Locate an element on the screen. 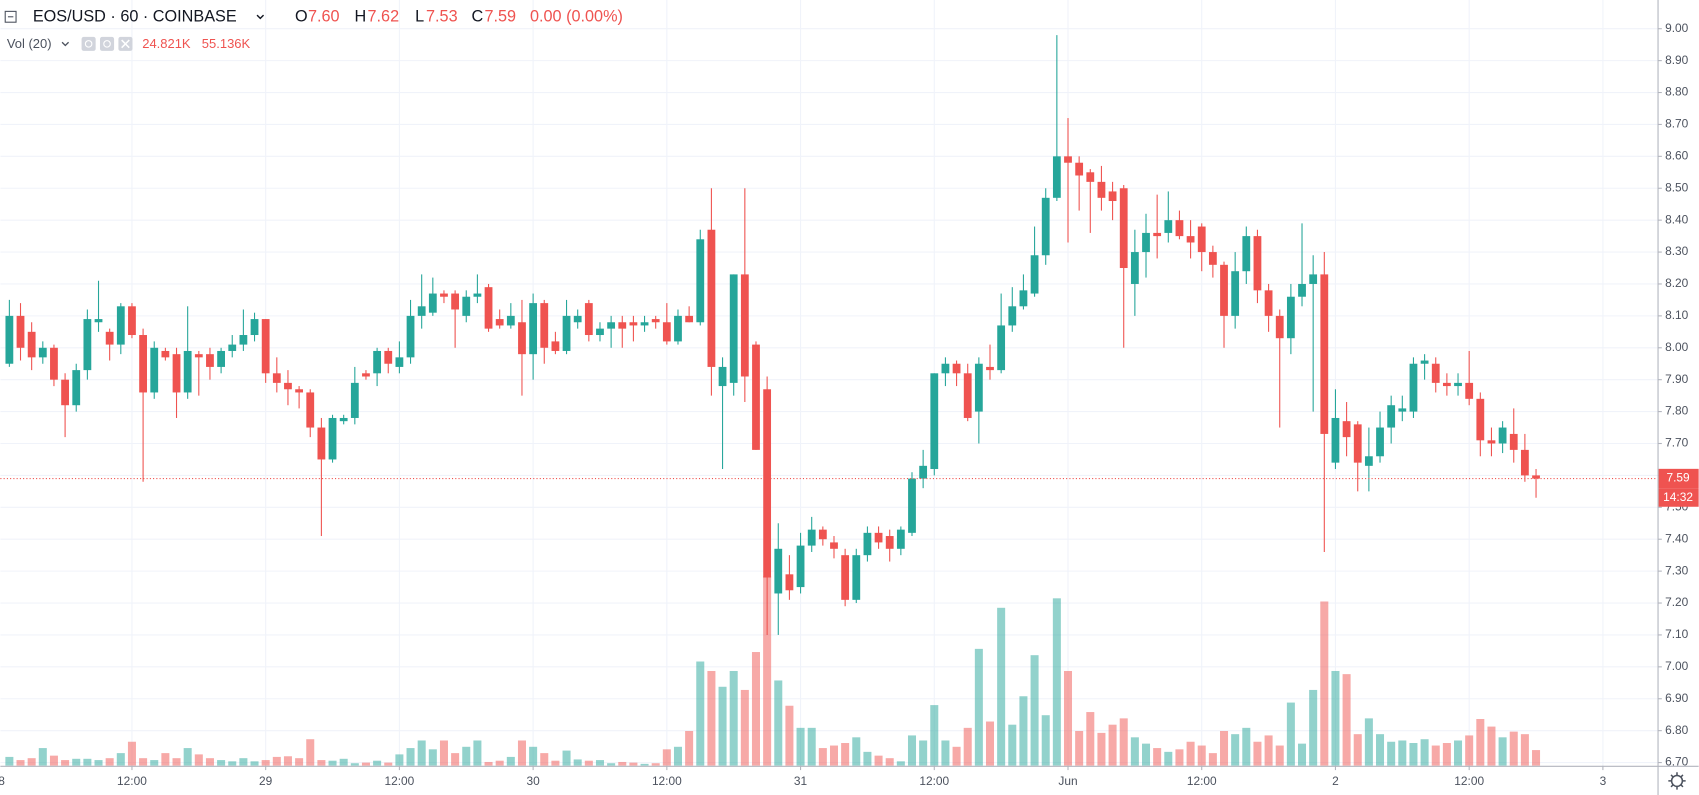 The image size is (1699, 795). change: 0.00 (0.00%) is located at coordinates (576, 17).